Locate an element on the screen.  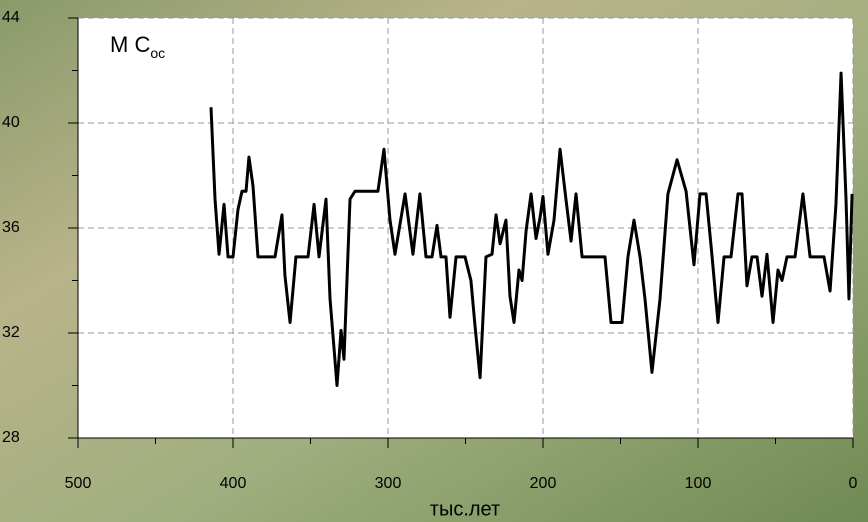
x-tick-label: 500 is located at coordinates (78, 483).